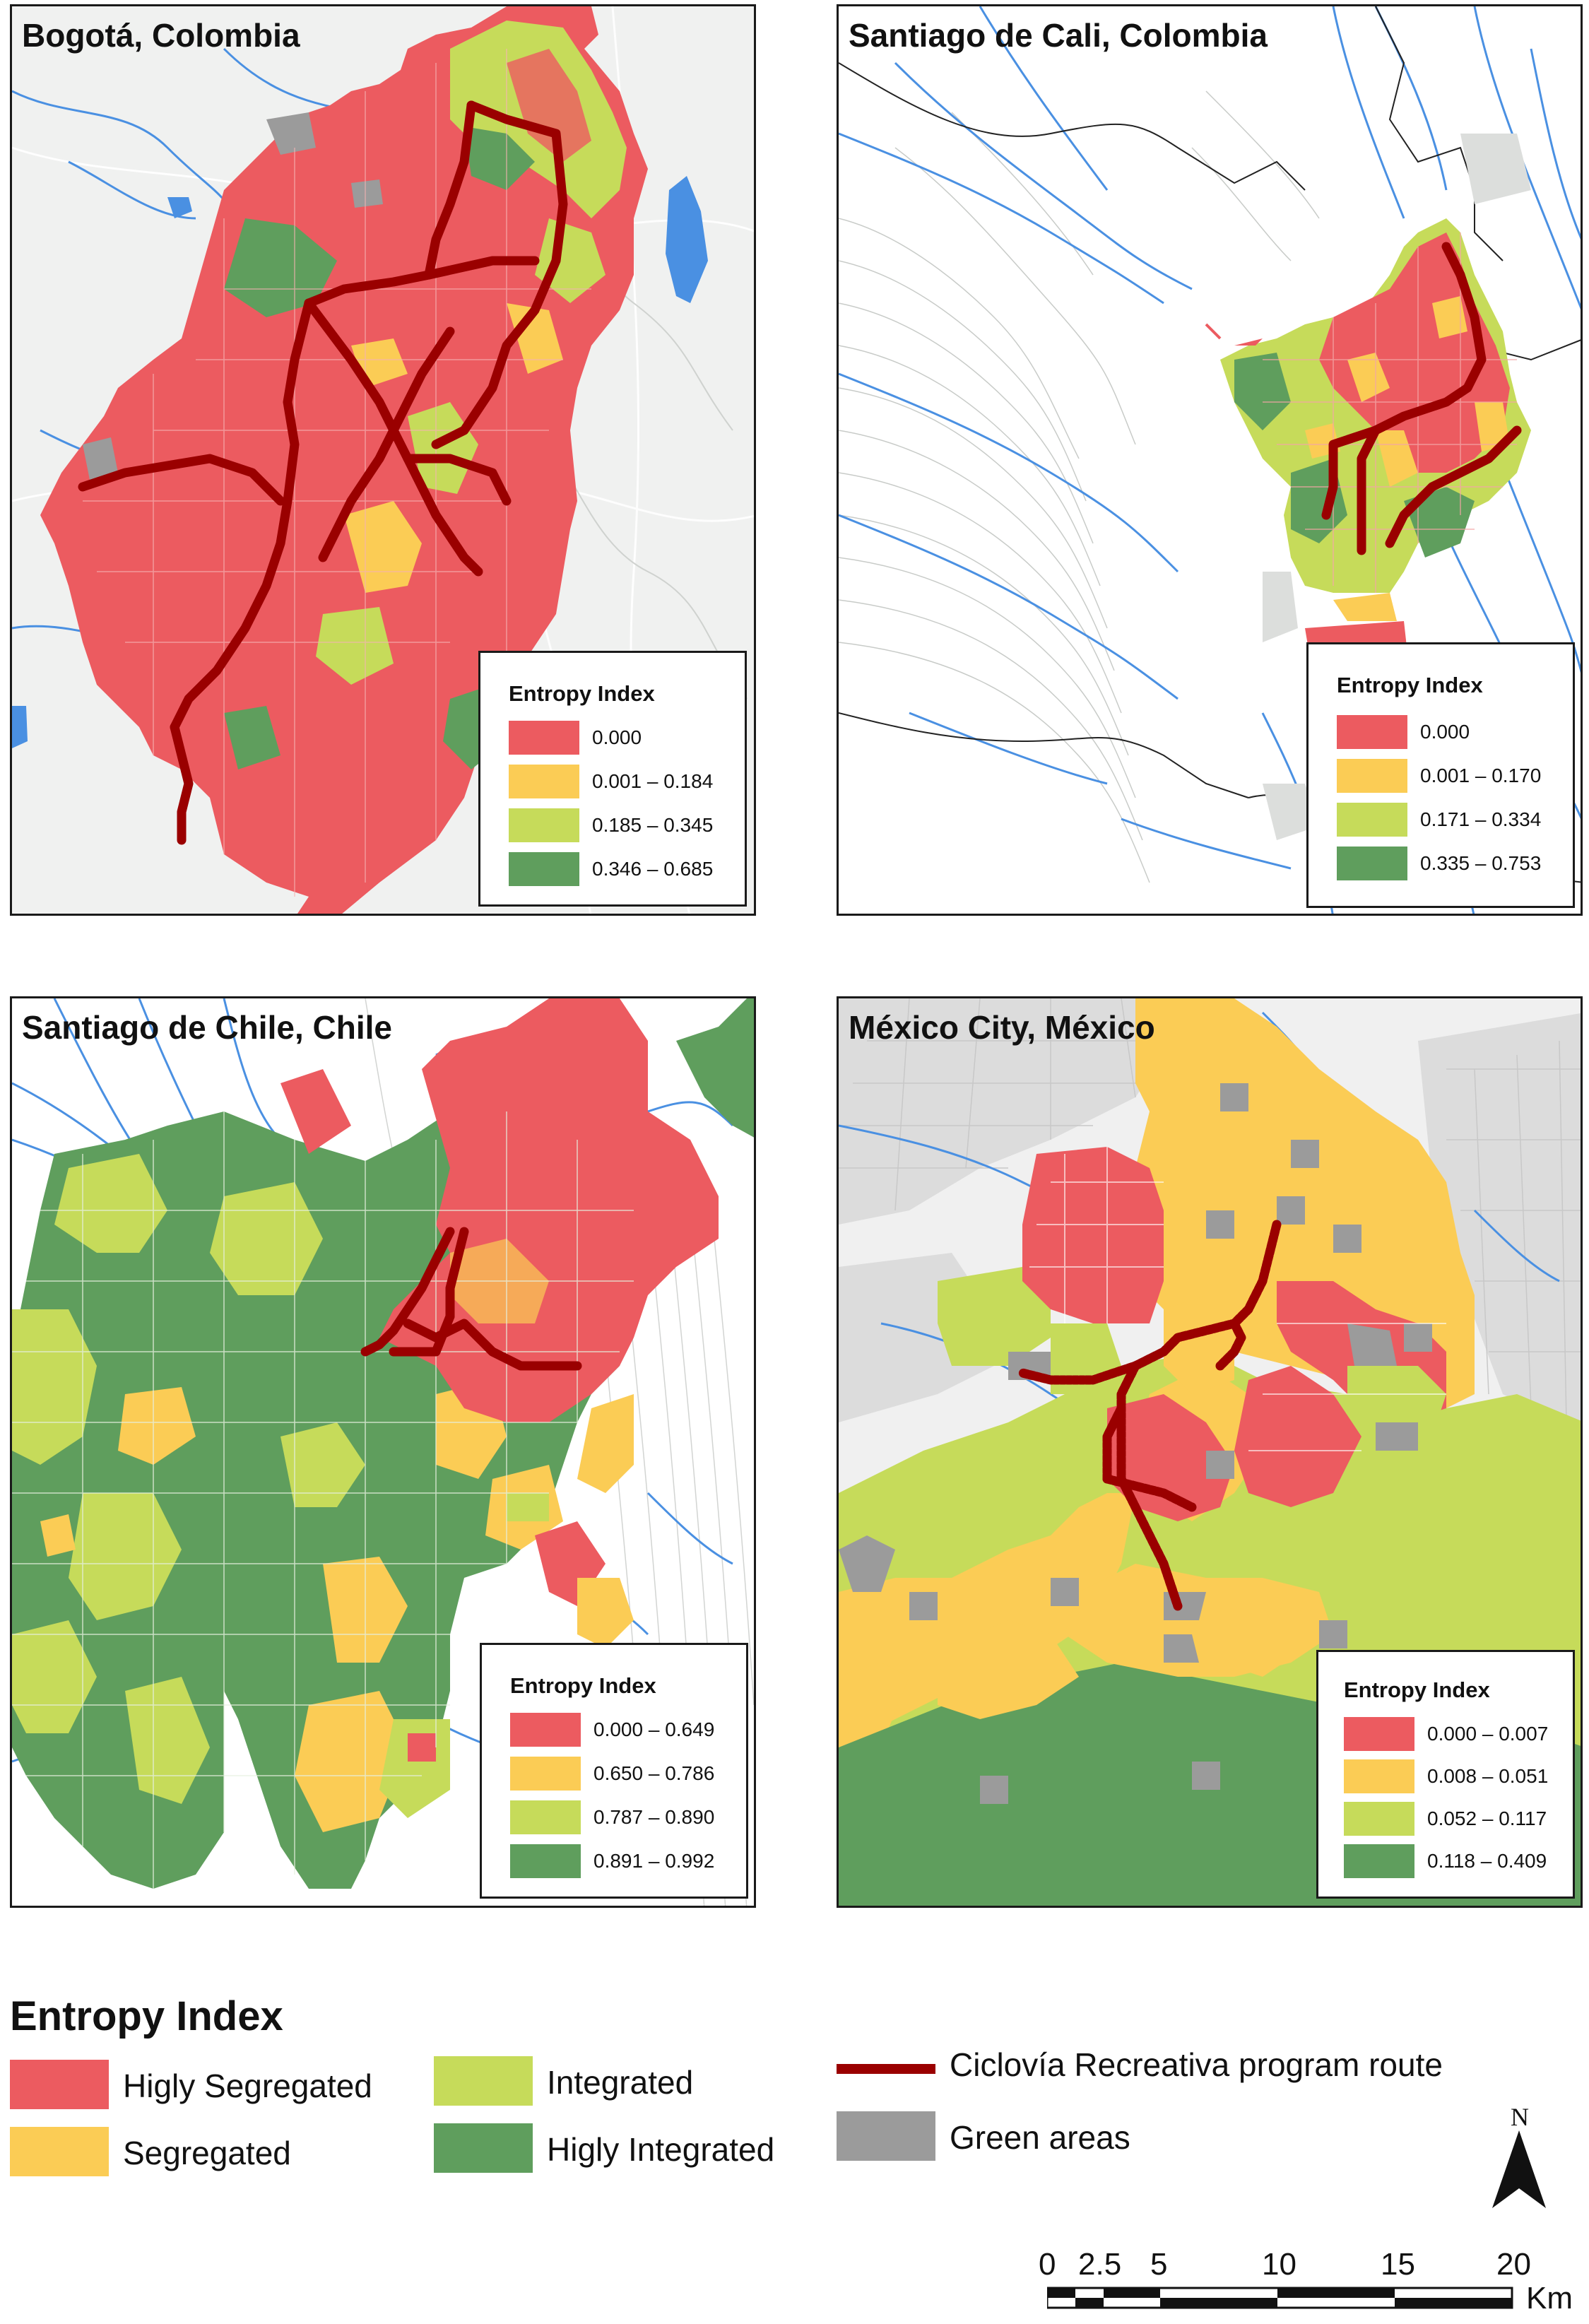 This screenshot has height=2324, width=1589. I want to click on legend-range-label: 0.000 – 0.649, so click(654, 1729).